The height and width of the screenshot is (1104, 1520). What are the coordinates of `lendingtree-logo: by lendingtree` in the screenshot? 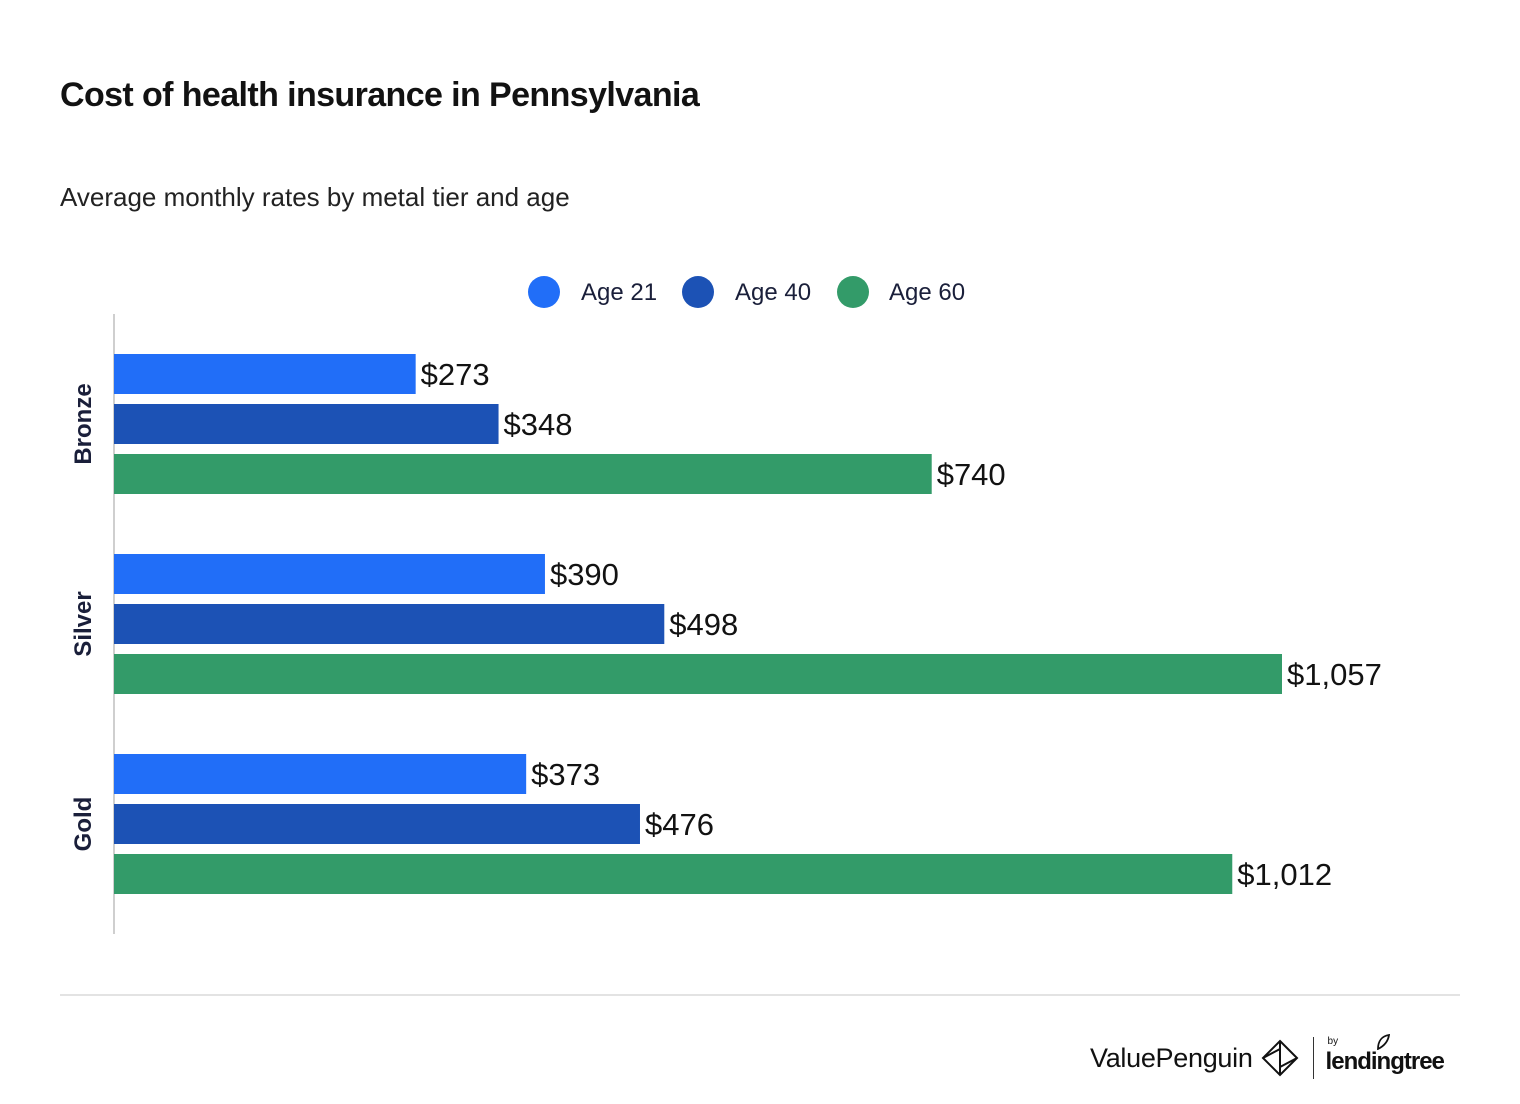 It's located at (1388, 1058).